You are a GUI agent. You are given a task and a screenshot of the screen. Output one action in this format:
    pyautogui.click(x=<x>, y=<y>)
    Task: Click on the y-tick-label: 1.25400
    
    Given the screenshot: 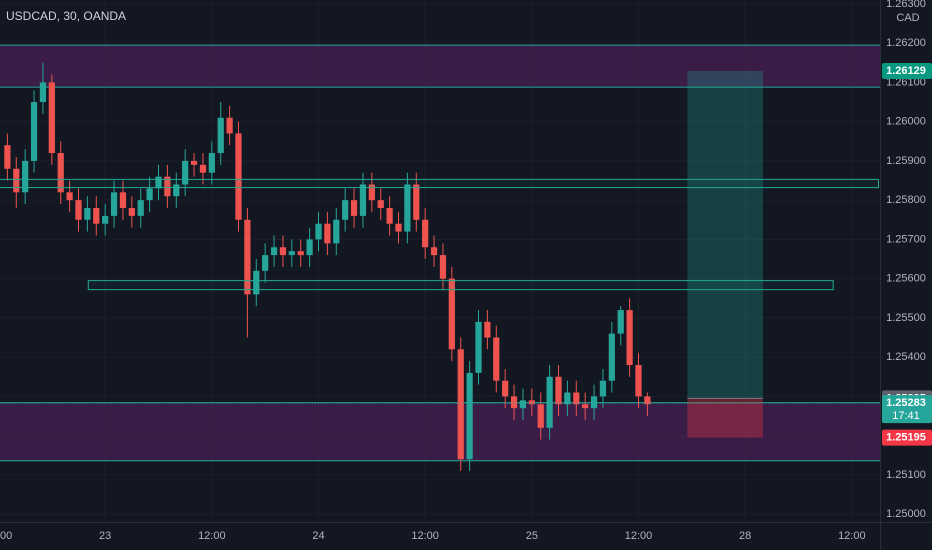 What is the action you would take?
    pyautogui.click(x=906, y=357)
    